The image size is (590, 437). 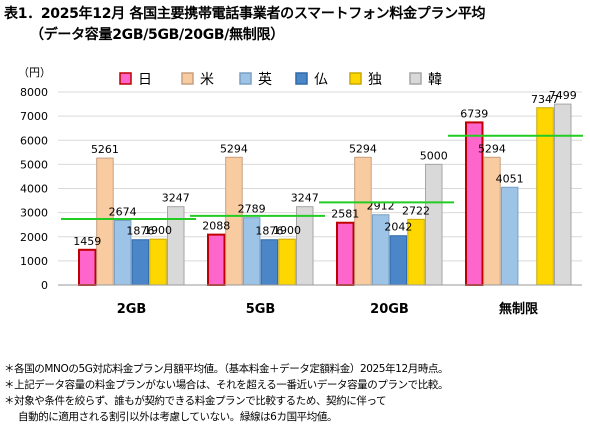 What do you see at coordinates (34, 237) in the screenshot?
I see `y-tick-label: 2000` at bounding box center [34, 237].